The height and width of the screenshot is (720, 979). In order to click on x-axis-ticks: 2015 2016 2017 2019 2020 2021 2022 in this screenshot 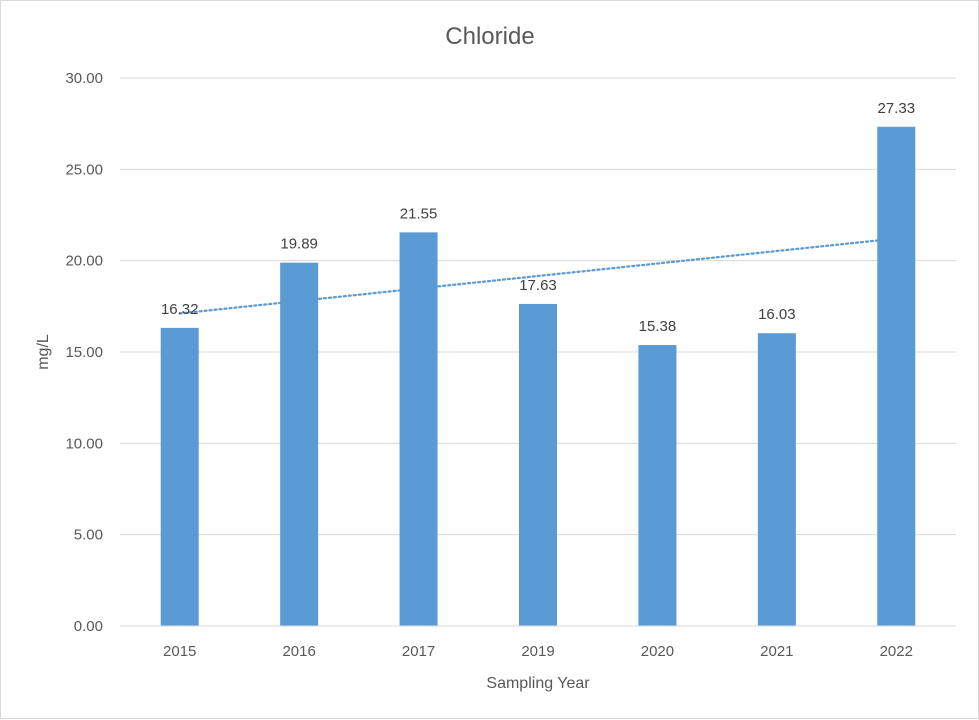, I will do `click(538, 642)`.